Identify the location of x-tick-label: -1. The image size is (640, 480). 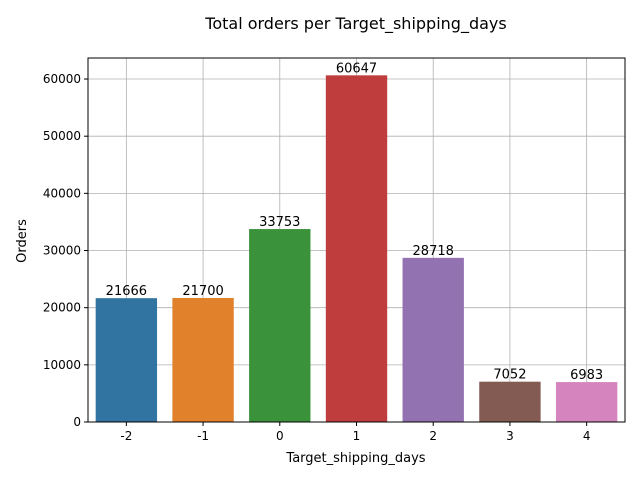
(203, 436).